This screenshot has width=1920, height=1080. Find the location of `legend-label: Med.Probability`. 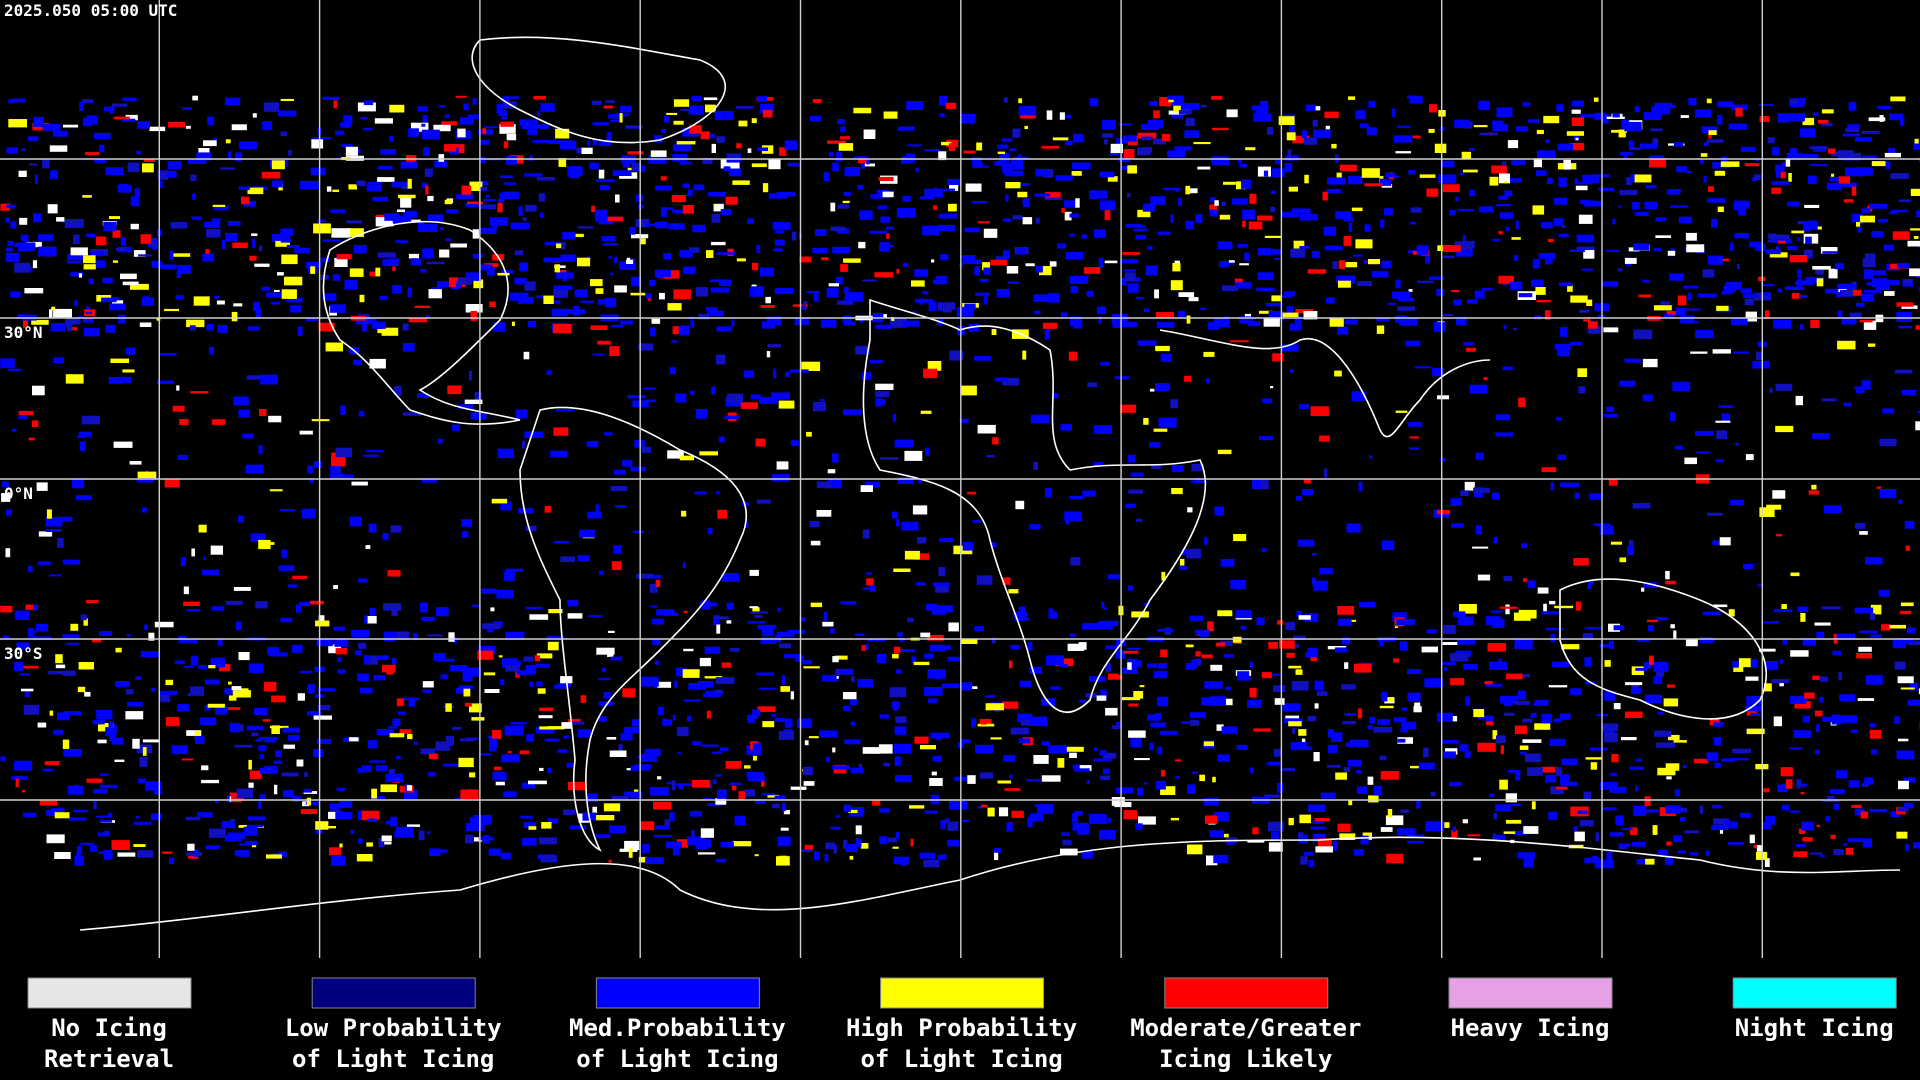

legend-label: Med.Probability is located at coordinates (677, 1028).